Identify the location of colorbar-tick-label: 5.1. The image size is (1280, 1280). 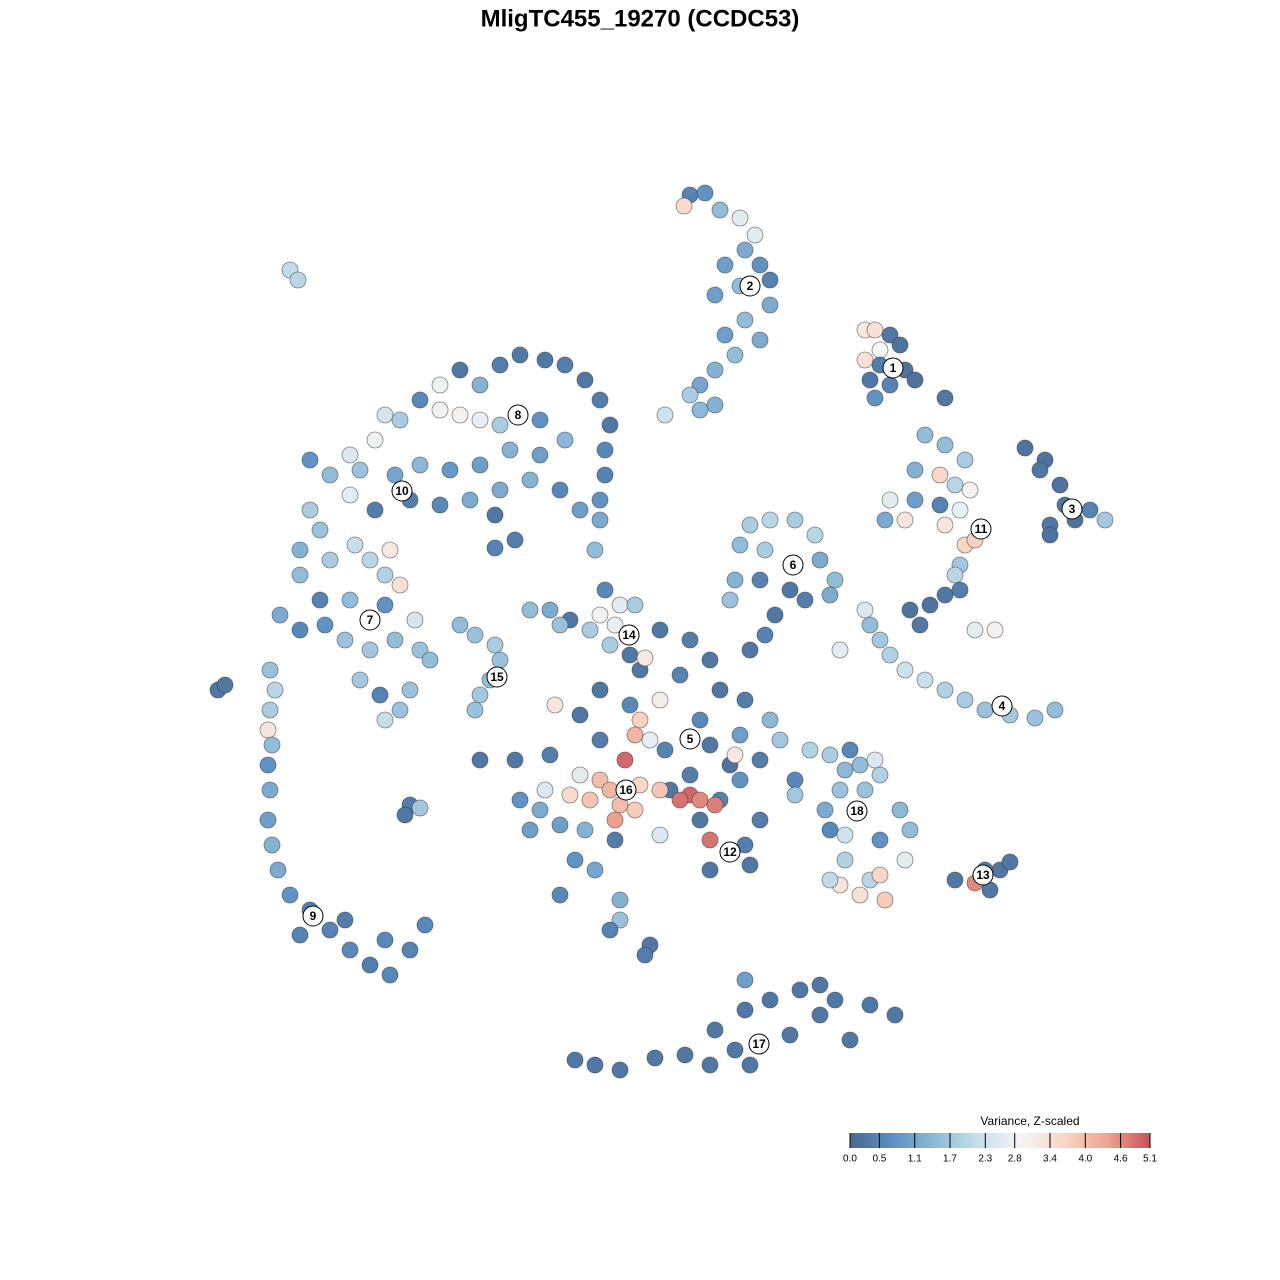
(1150, 1159).